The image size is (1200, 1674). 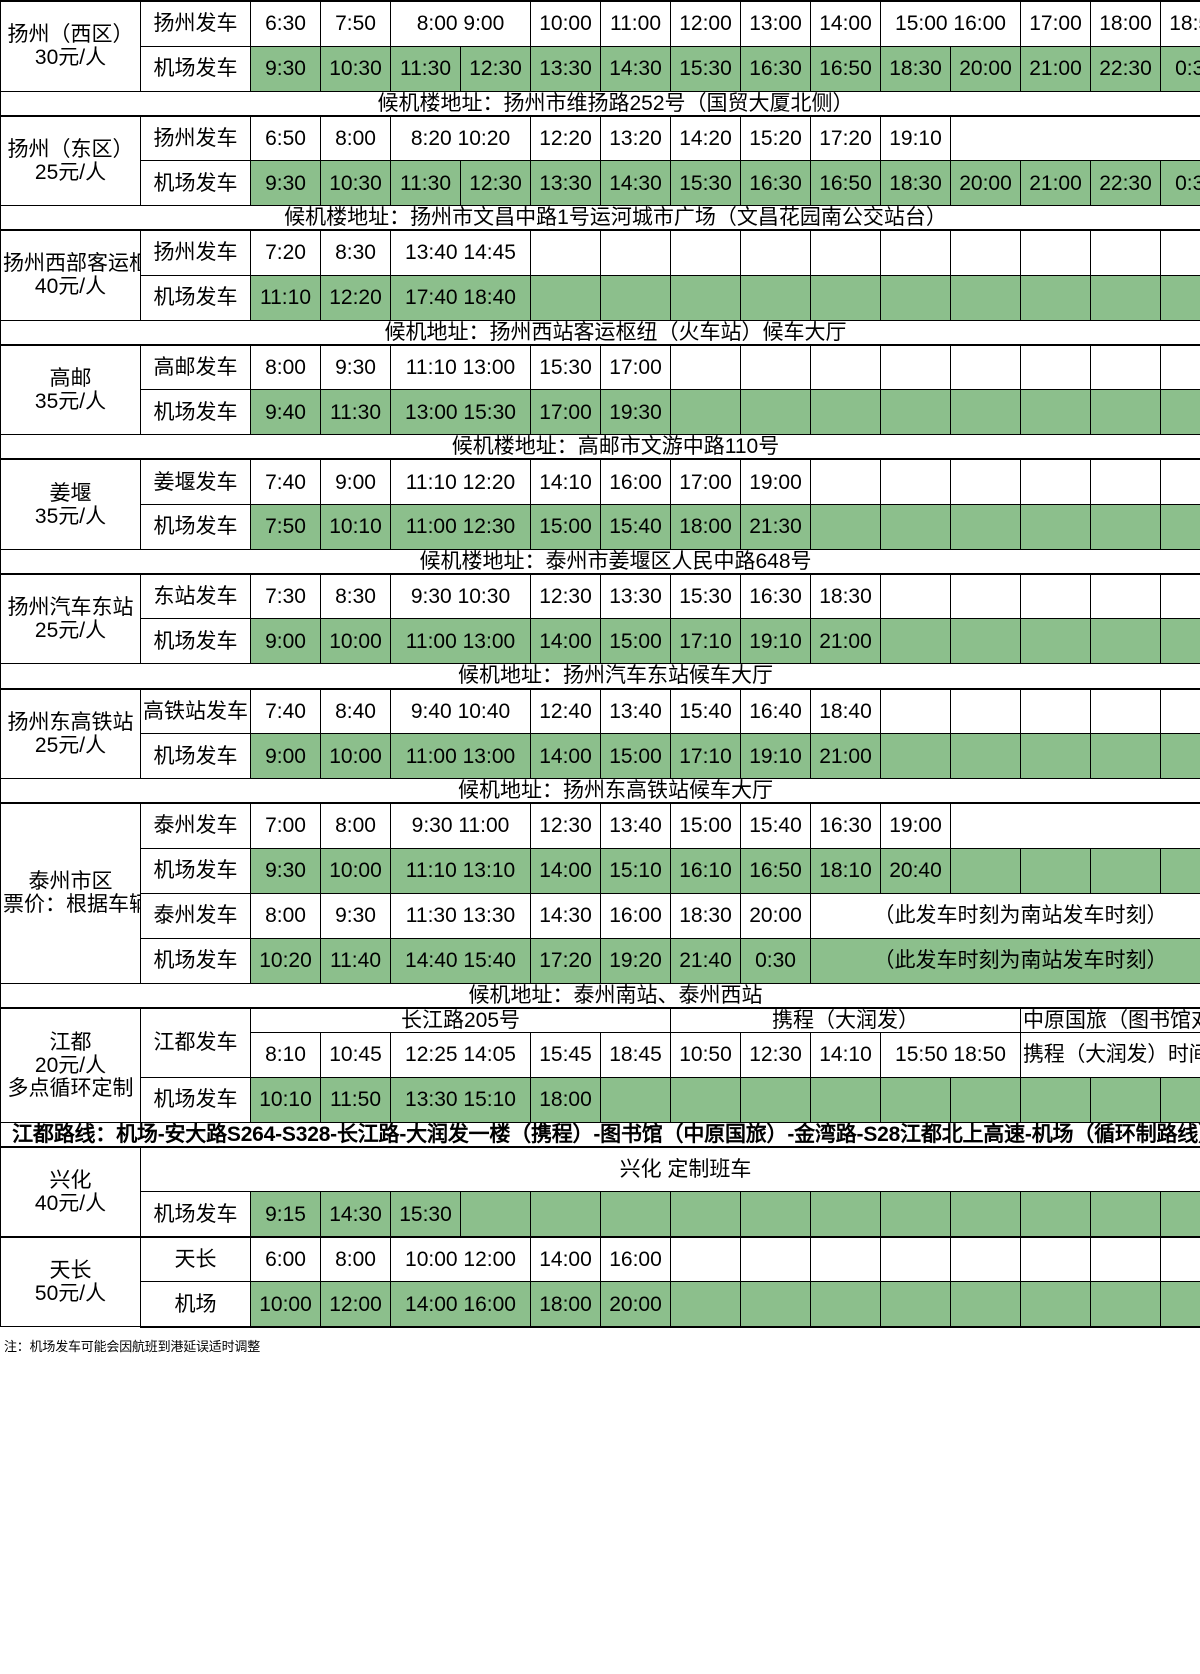 I want to click on time-cell: 11:10 13:00, so click(x=460, y=367).